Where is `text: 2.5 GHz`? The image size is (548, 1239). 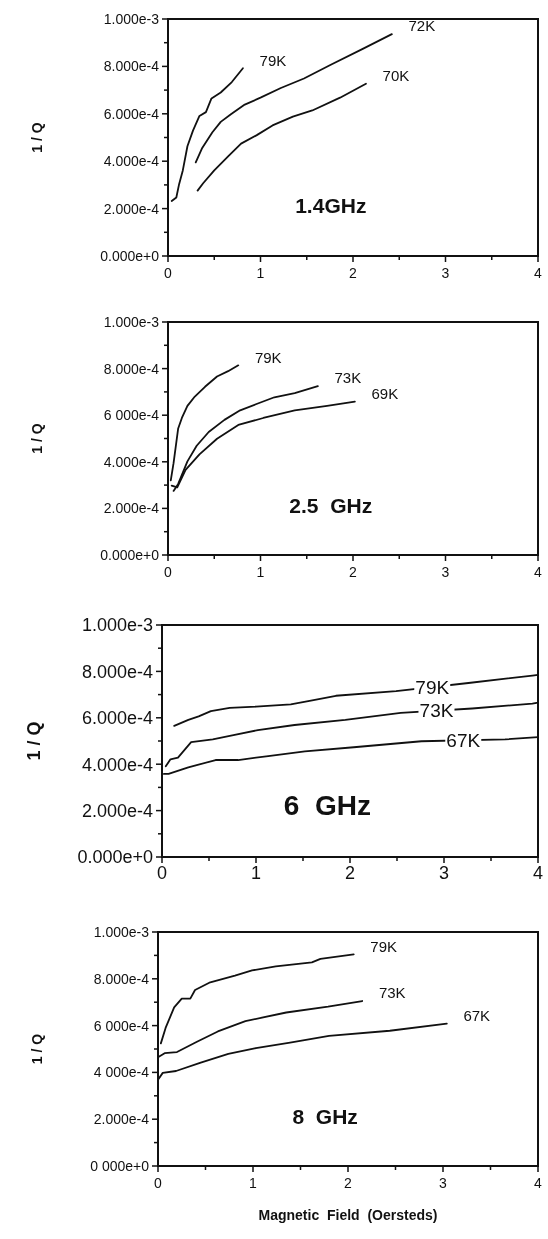 text: 2.5 GHz is located at coordinates (331, 506).